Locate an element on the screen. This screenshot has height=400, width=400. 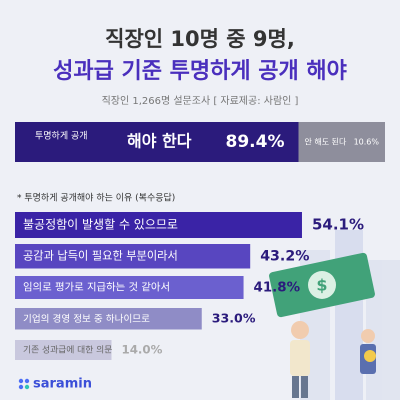
title: 성과급 기준 투명하게 공개 해야 is located at coordinates (200, 71).